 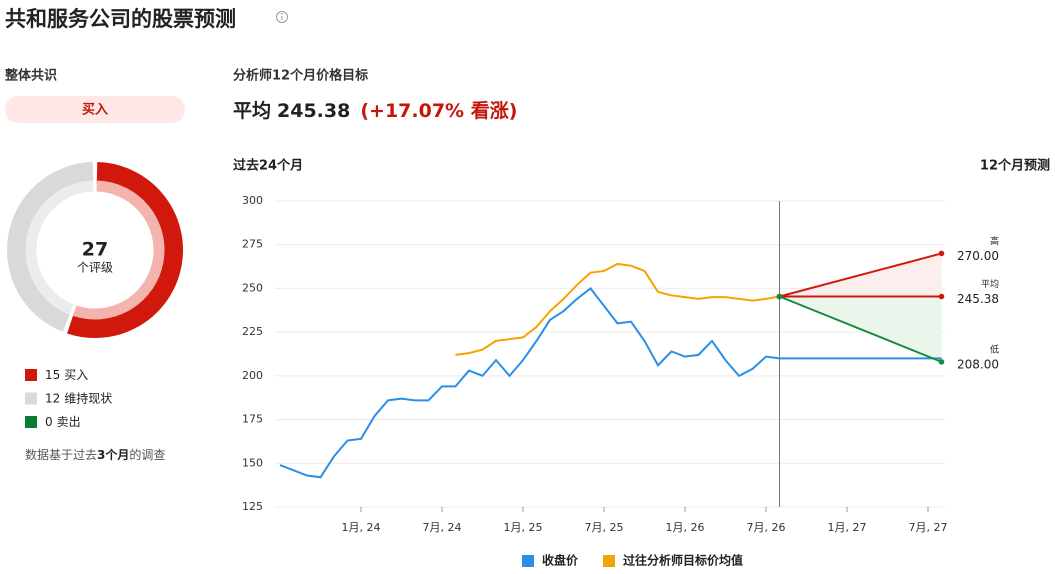 I want to click on x-tick-label: 1月, 26, so click(x=685, y=527).